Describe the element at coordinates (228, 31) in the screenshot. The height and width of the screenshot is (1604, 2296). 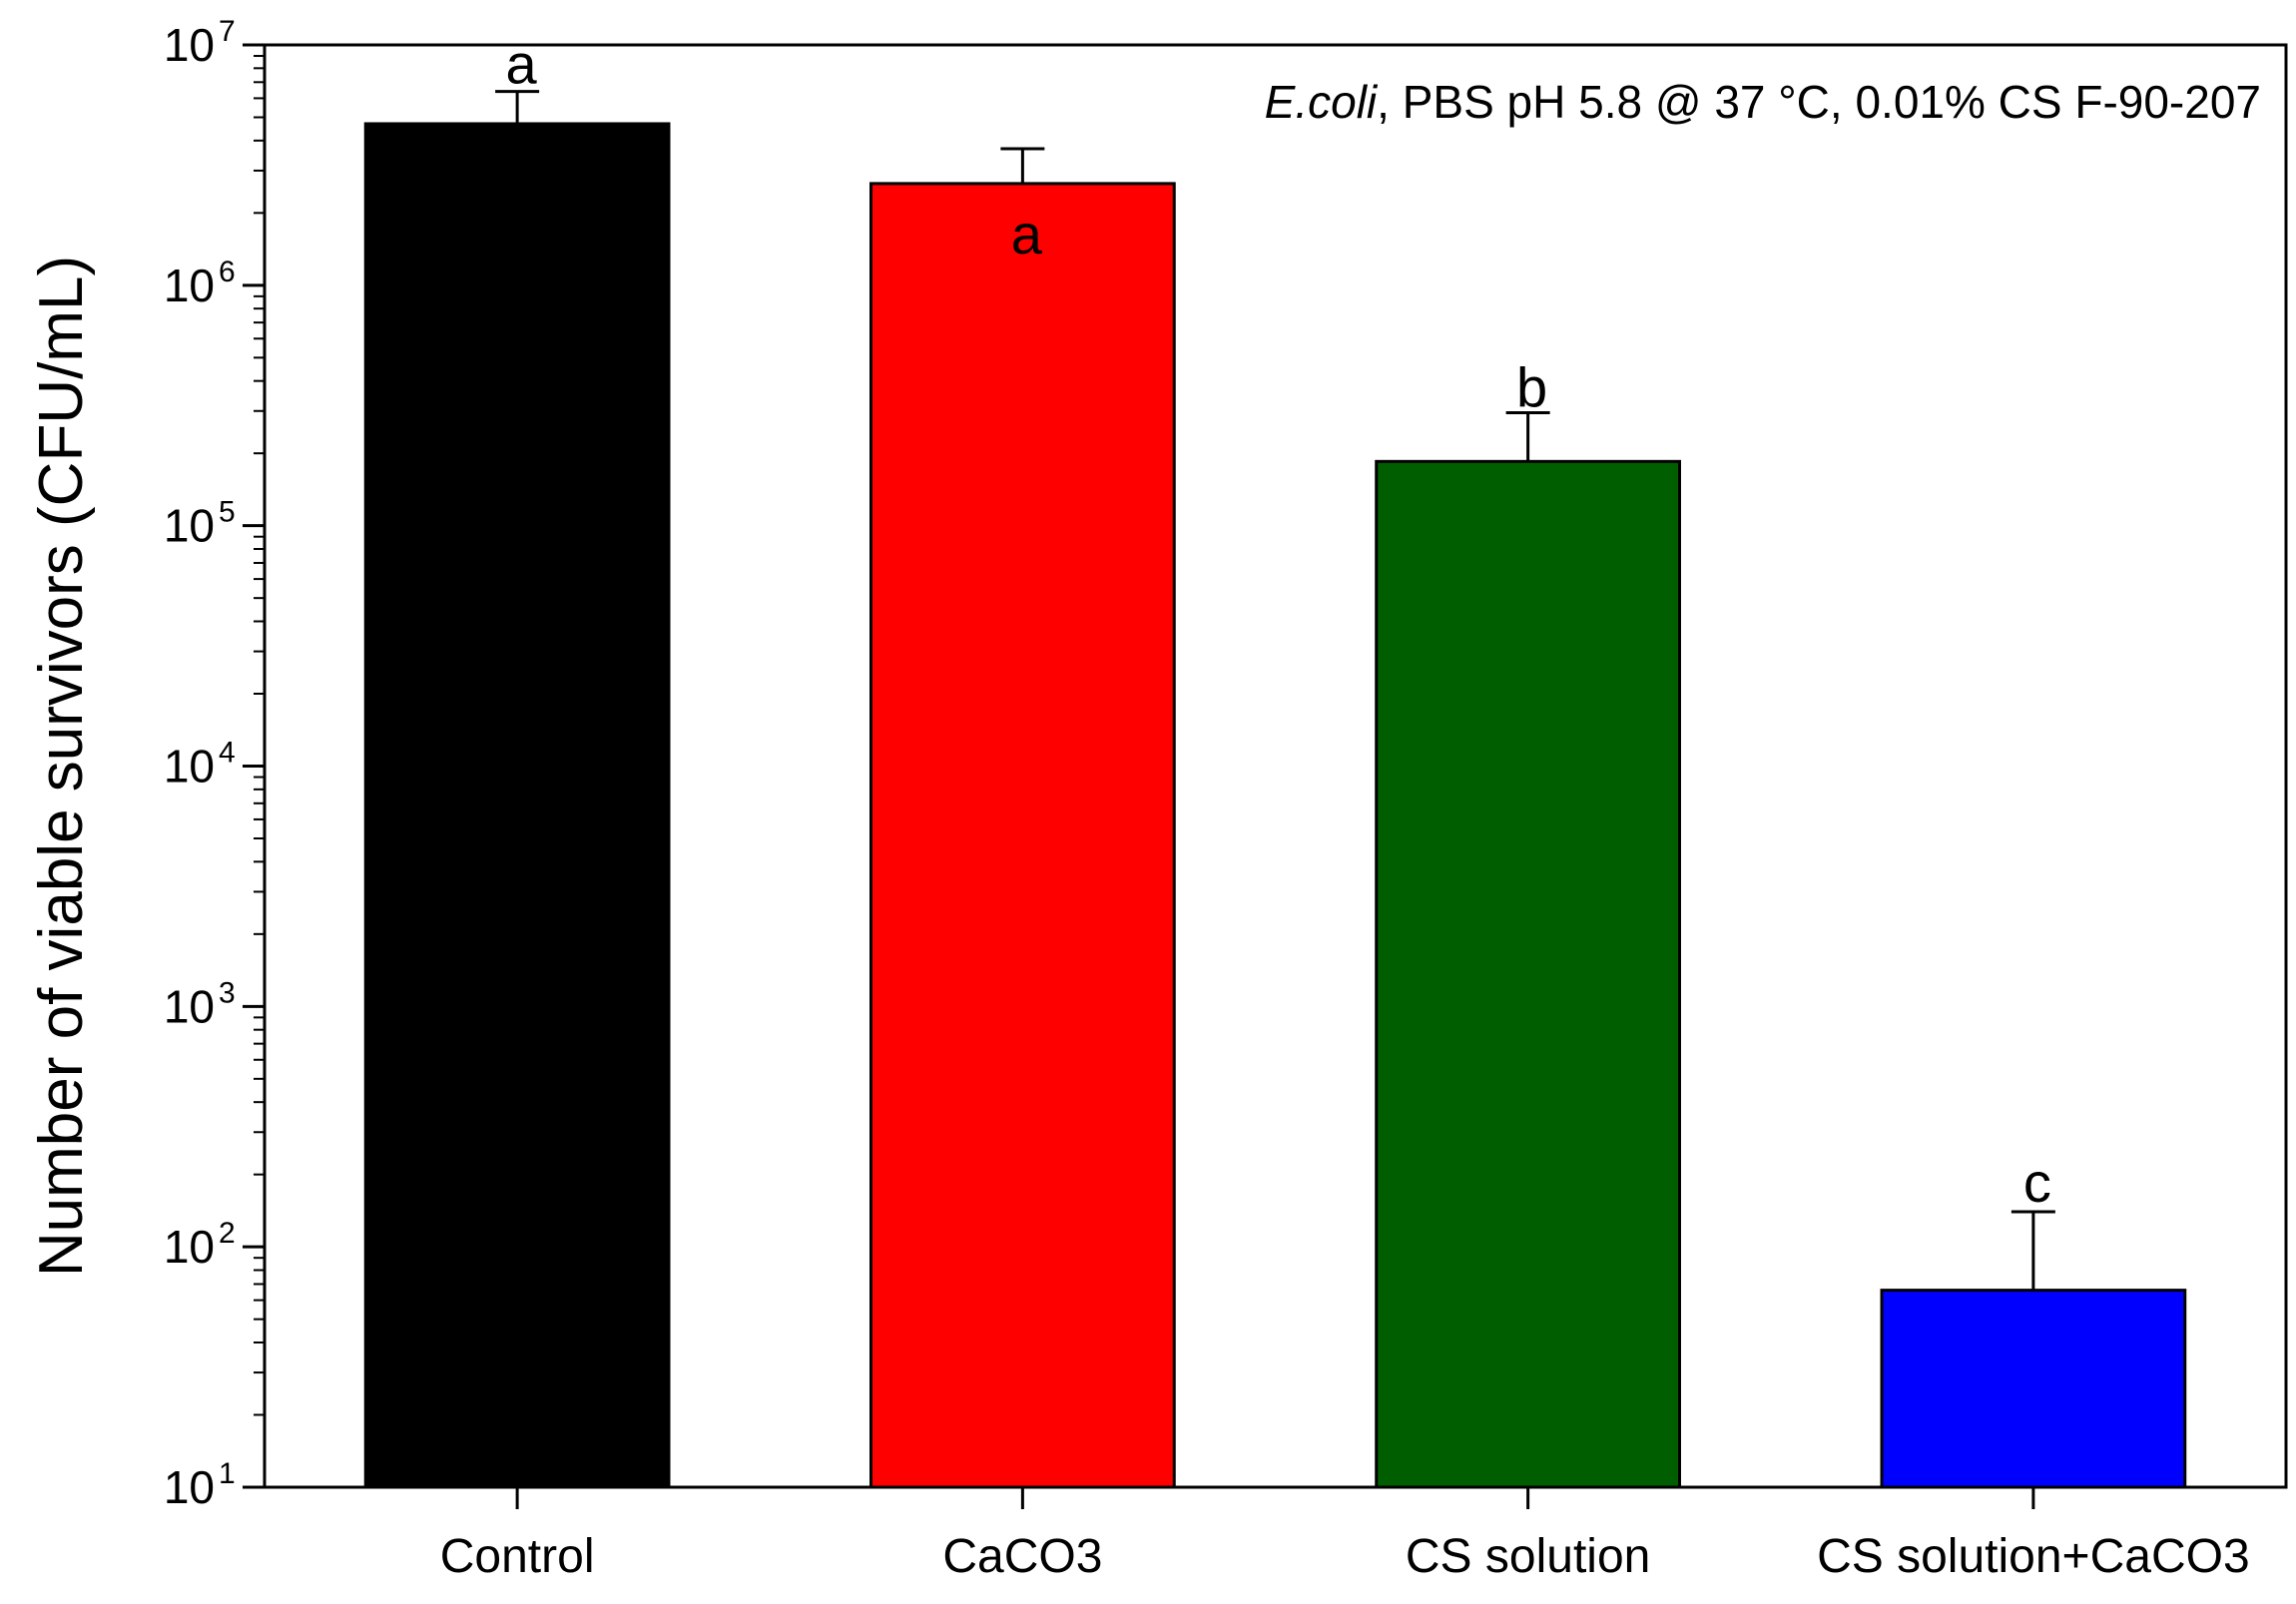
I see `y-tick-exponent: 7` at that location.